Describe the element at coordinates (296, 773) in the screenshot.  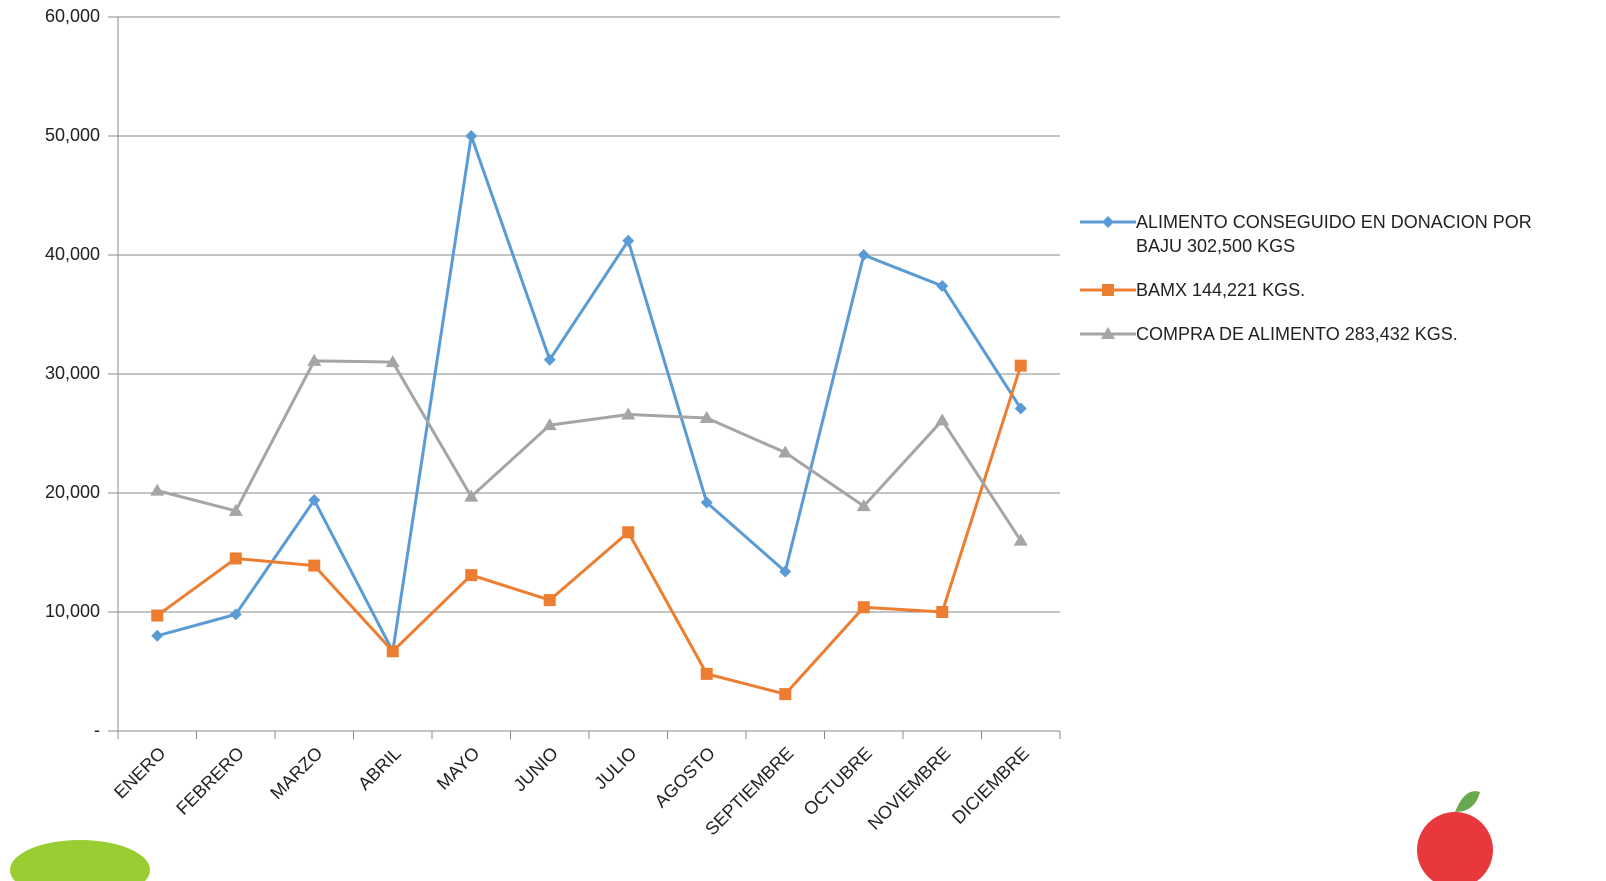
I see `x-tick-label: MARZO` at that location.